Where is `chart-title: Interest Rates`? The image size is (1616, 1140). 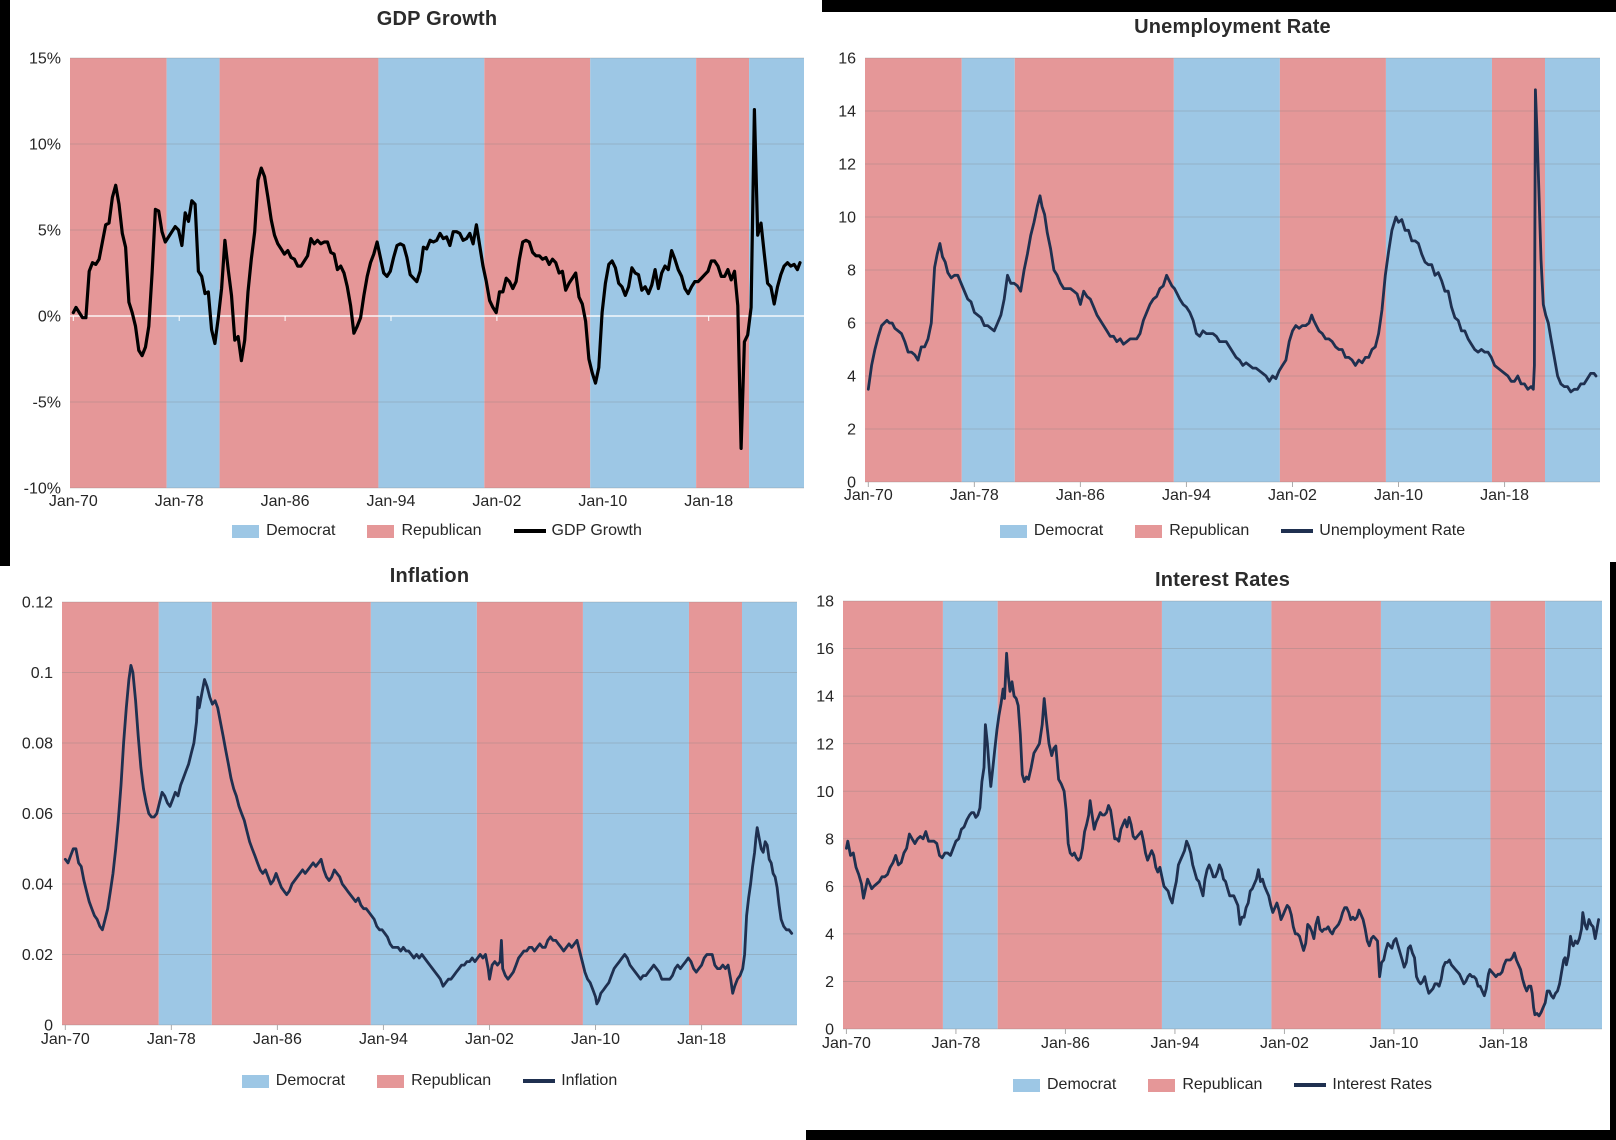
chart-title: Interest Rates is located at coordinates (1222, 580).